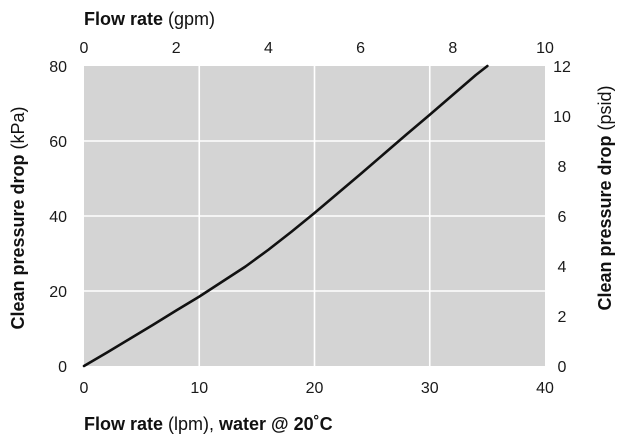 The width and height of the screenshot is (624, 437). I want to click on y-axis-right-title: Clean pressure drop (psid), so click(605, 197).